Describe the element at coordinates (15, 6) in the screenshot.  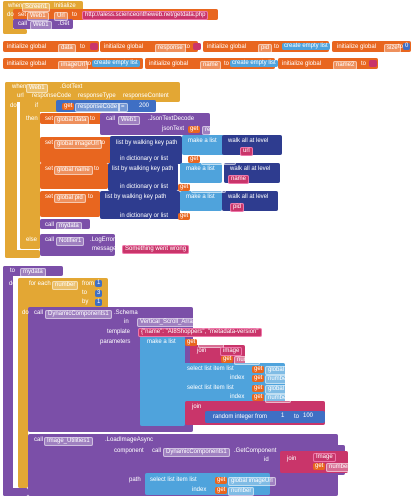
I see `block-label: when` at that location.